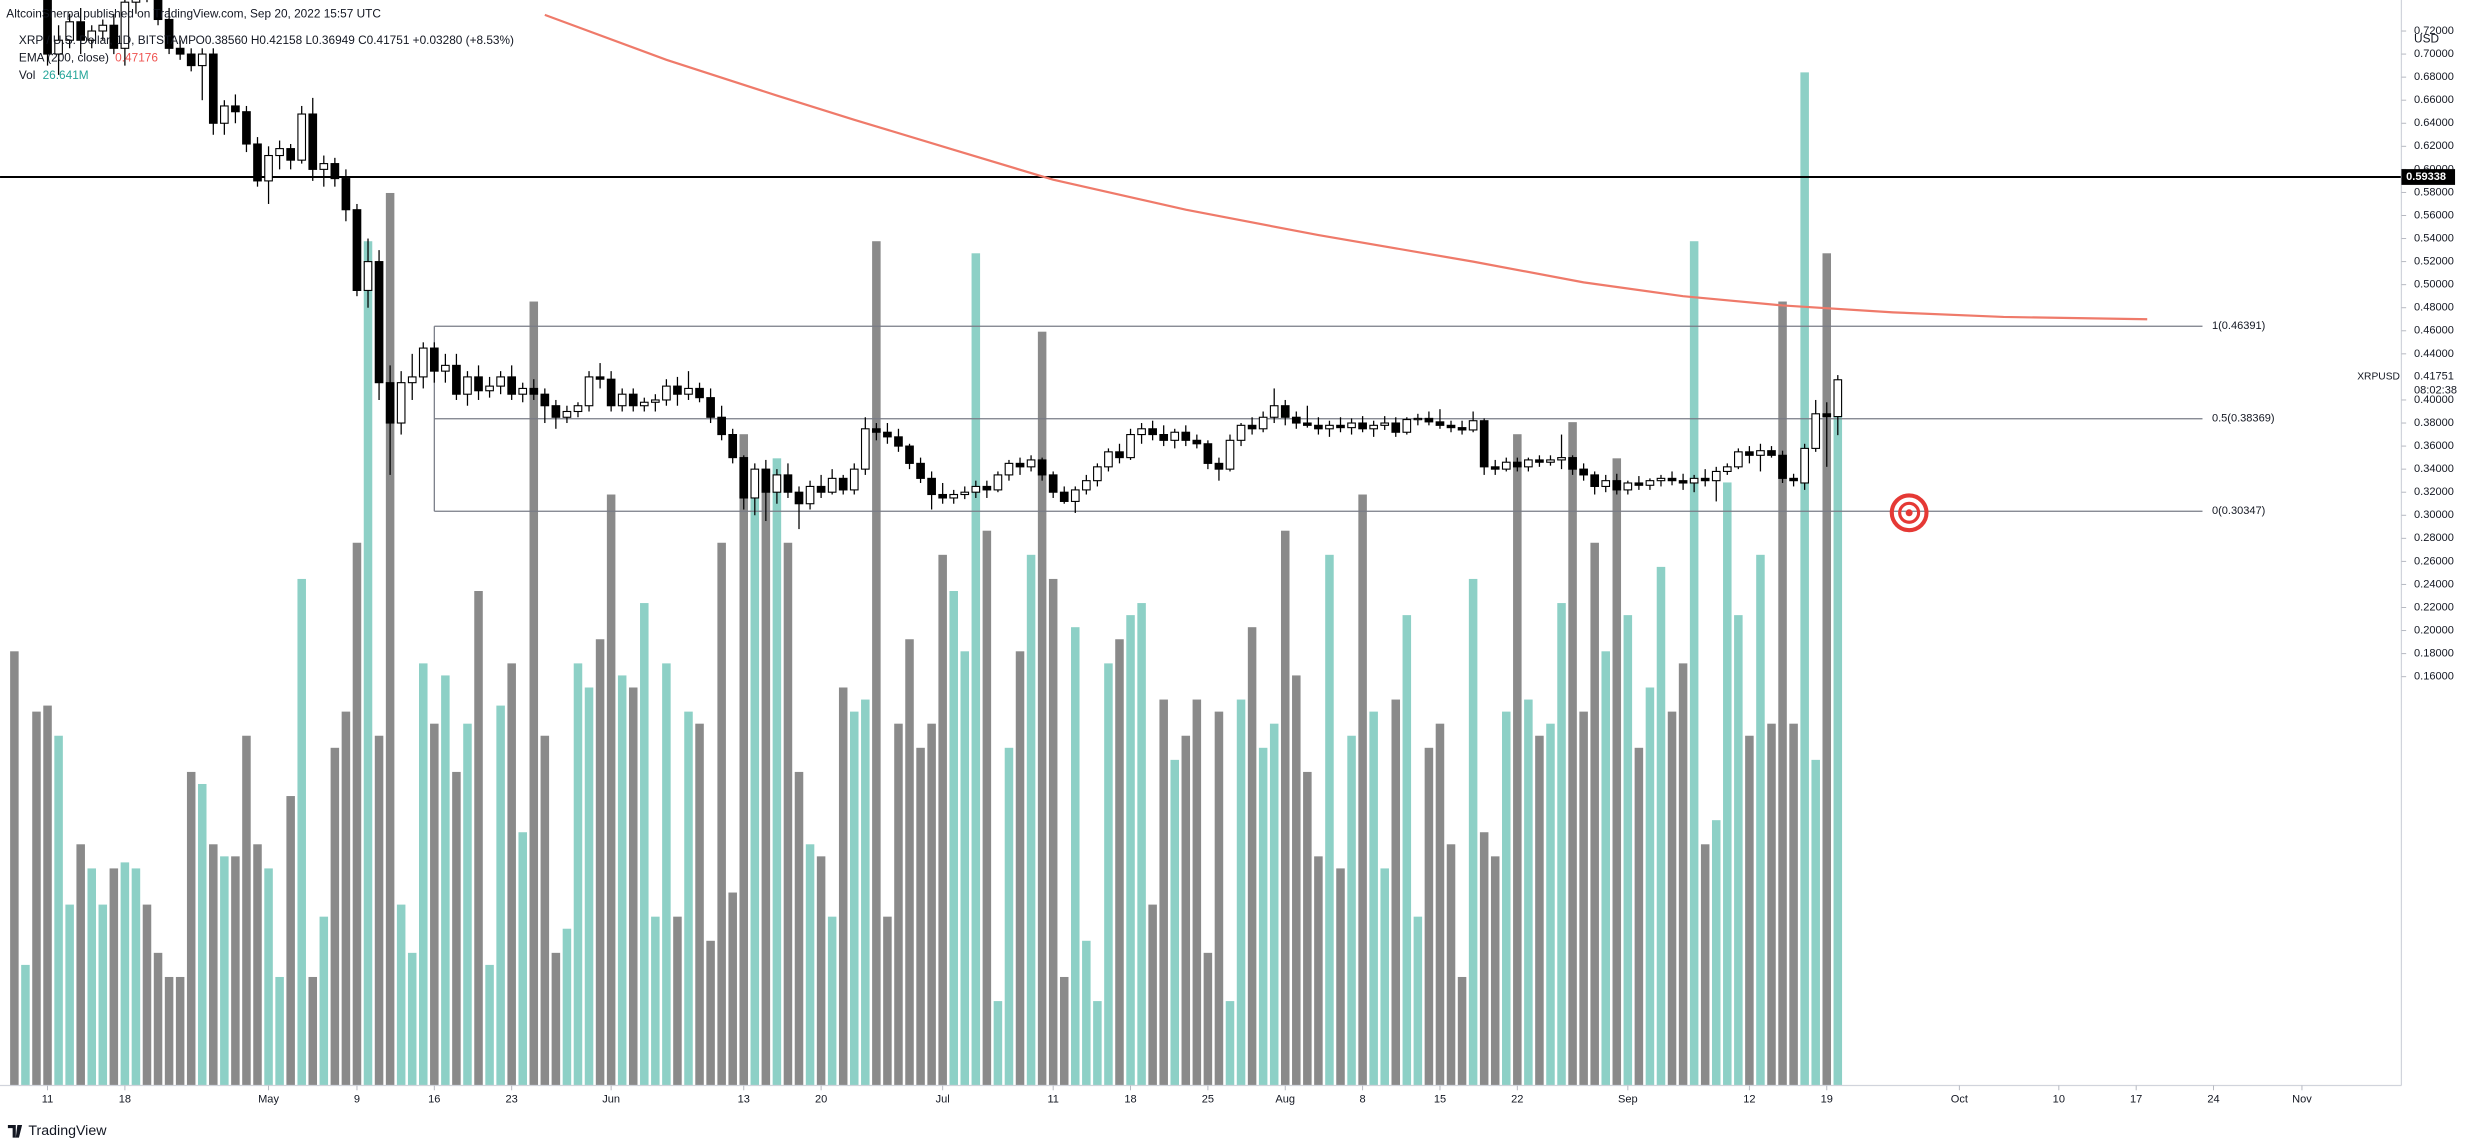 The image size is (2474, 1148). Describe the element at coordinates (2434, 515) in the screenshot. I see `y-tick-label: 0.30000` at that location.